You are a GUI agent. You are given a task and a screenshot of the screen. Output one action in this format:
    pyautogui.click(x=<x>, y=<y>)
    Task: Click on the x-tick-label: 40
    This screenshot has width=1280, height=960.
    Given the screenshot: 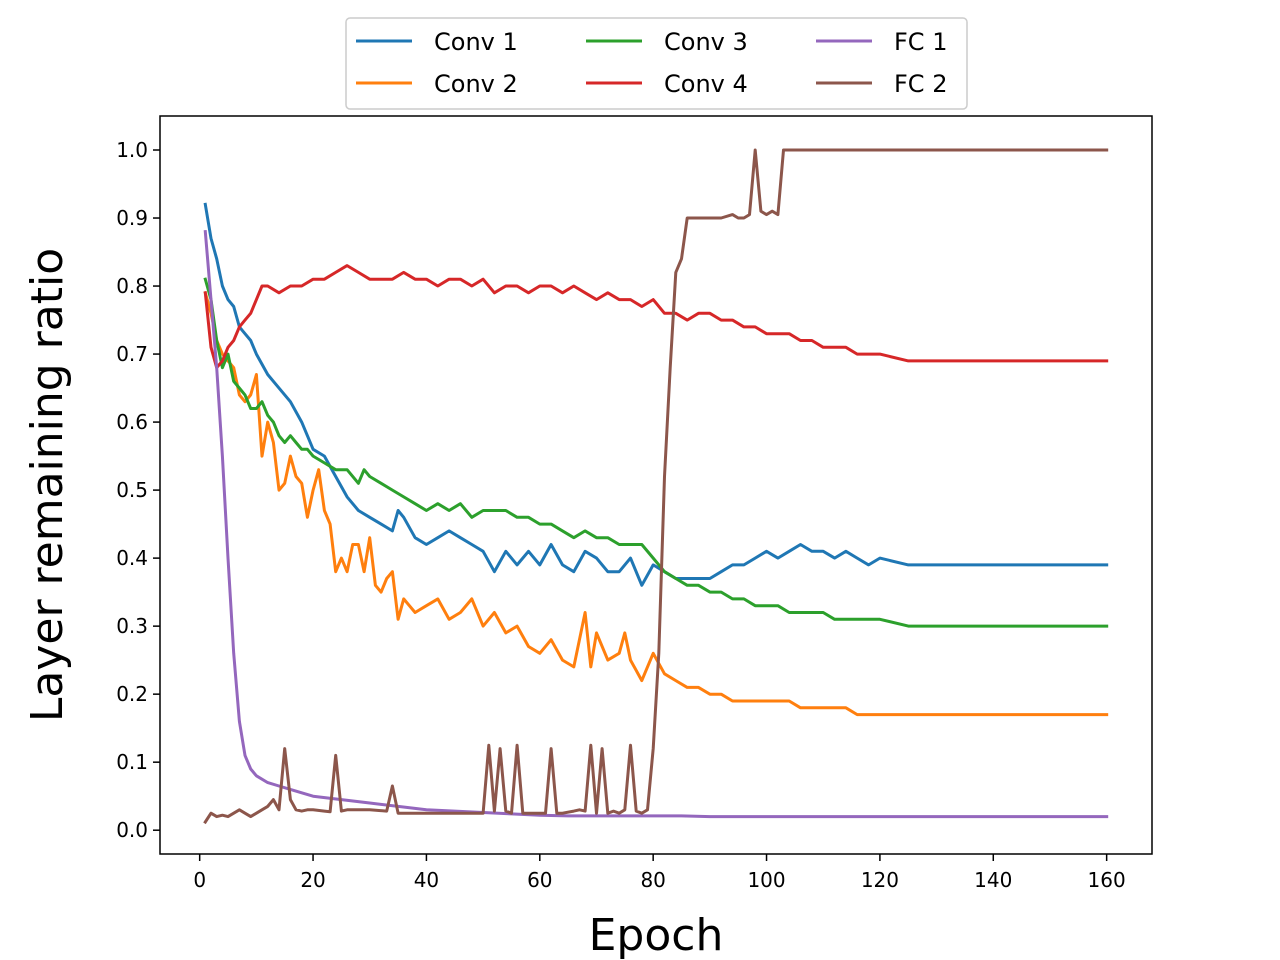 What is the action you would take?
    pyautogui.click(x=426, y=880)
    